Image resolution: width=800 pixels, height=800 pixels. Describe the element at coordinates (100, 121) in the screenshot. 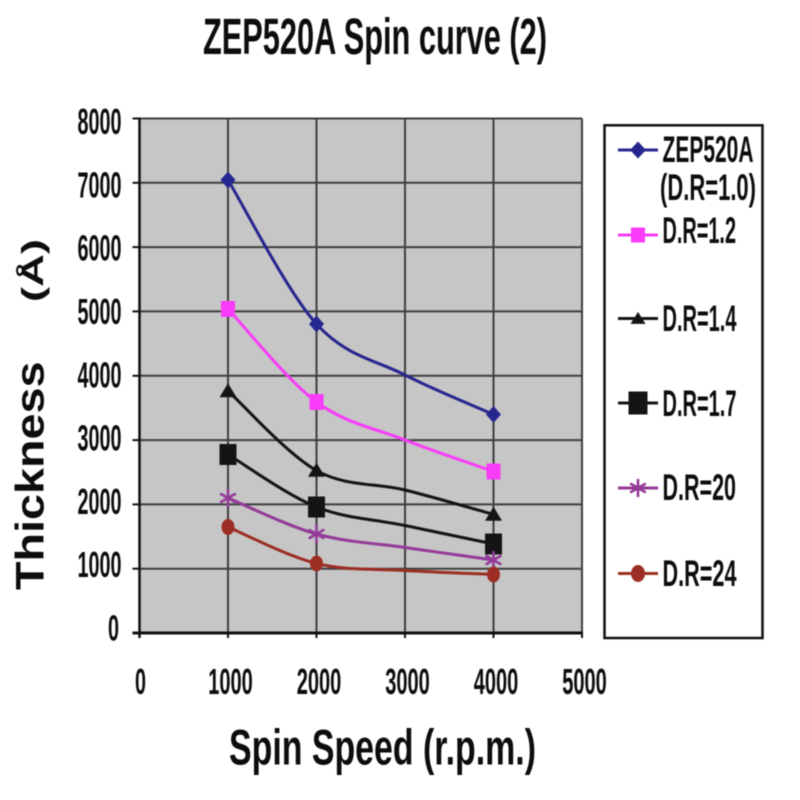

I see `svg-text: 8000` at that location.